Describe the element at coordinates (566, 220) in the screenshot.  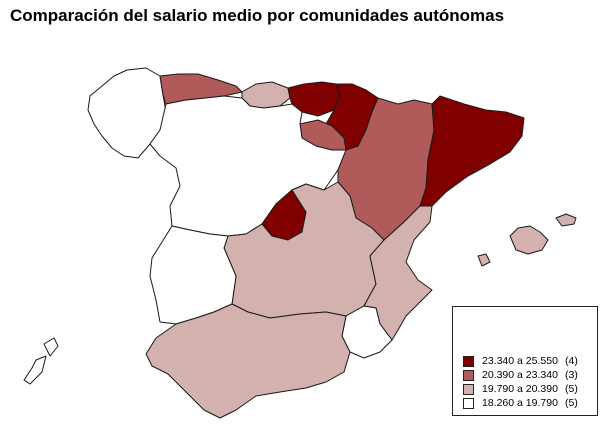
I see `region-baleares-menorca` at that location.